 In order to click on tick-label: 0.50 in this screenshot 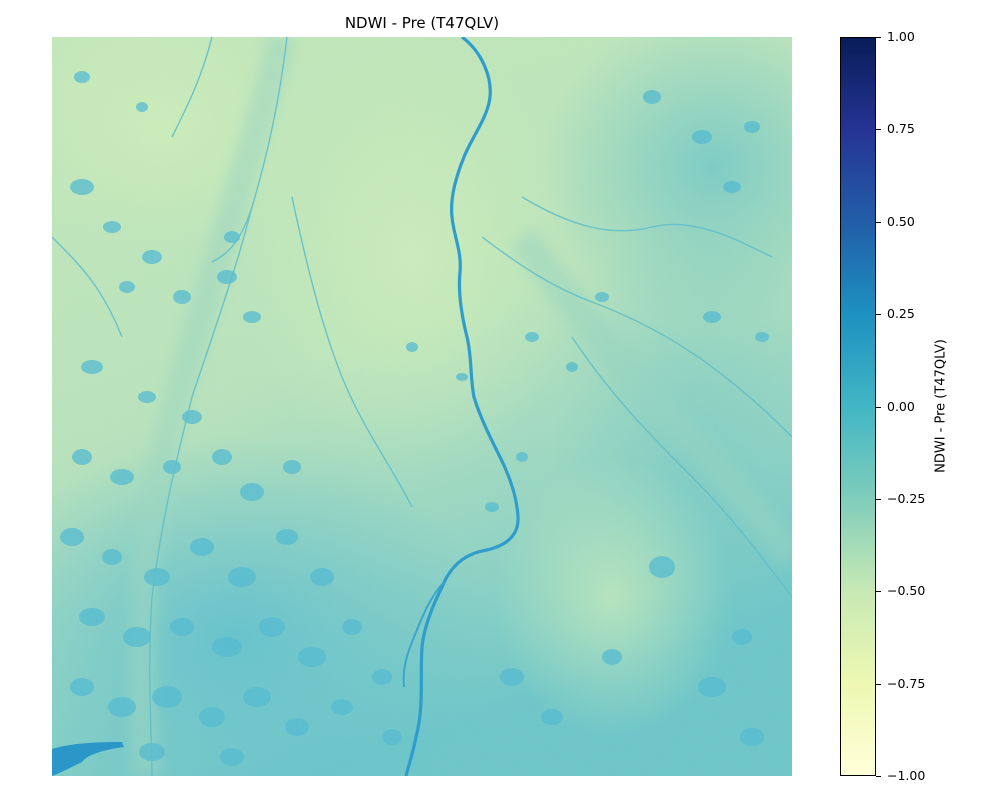, I will do `click(901, 221)`.